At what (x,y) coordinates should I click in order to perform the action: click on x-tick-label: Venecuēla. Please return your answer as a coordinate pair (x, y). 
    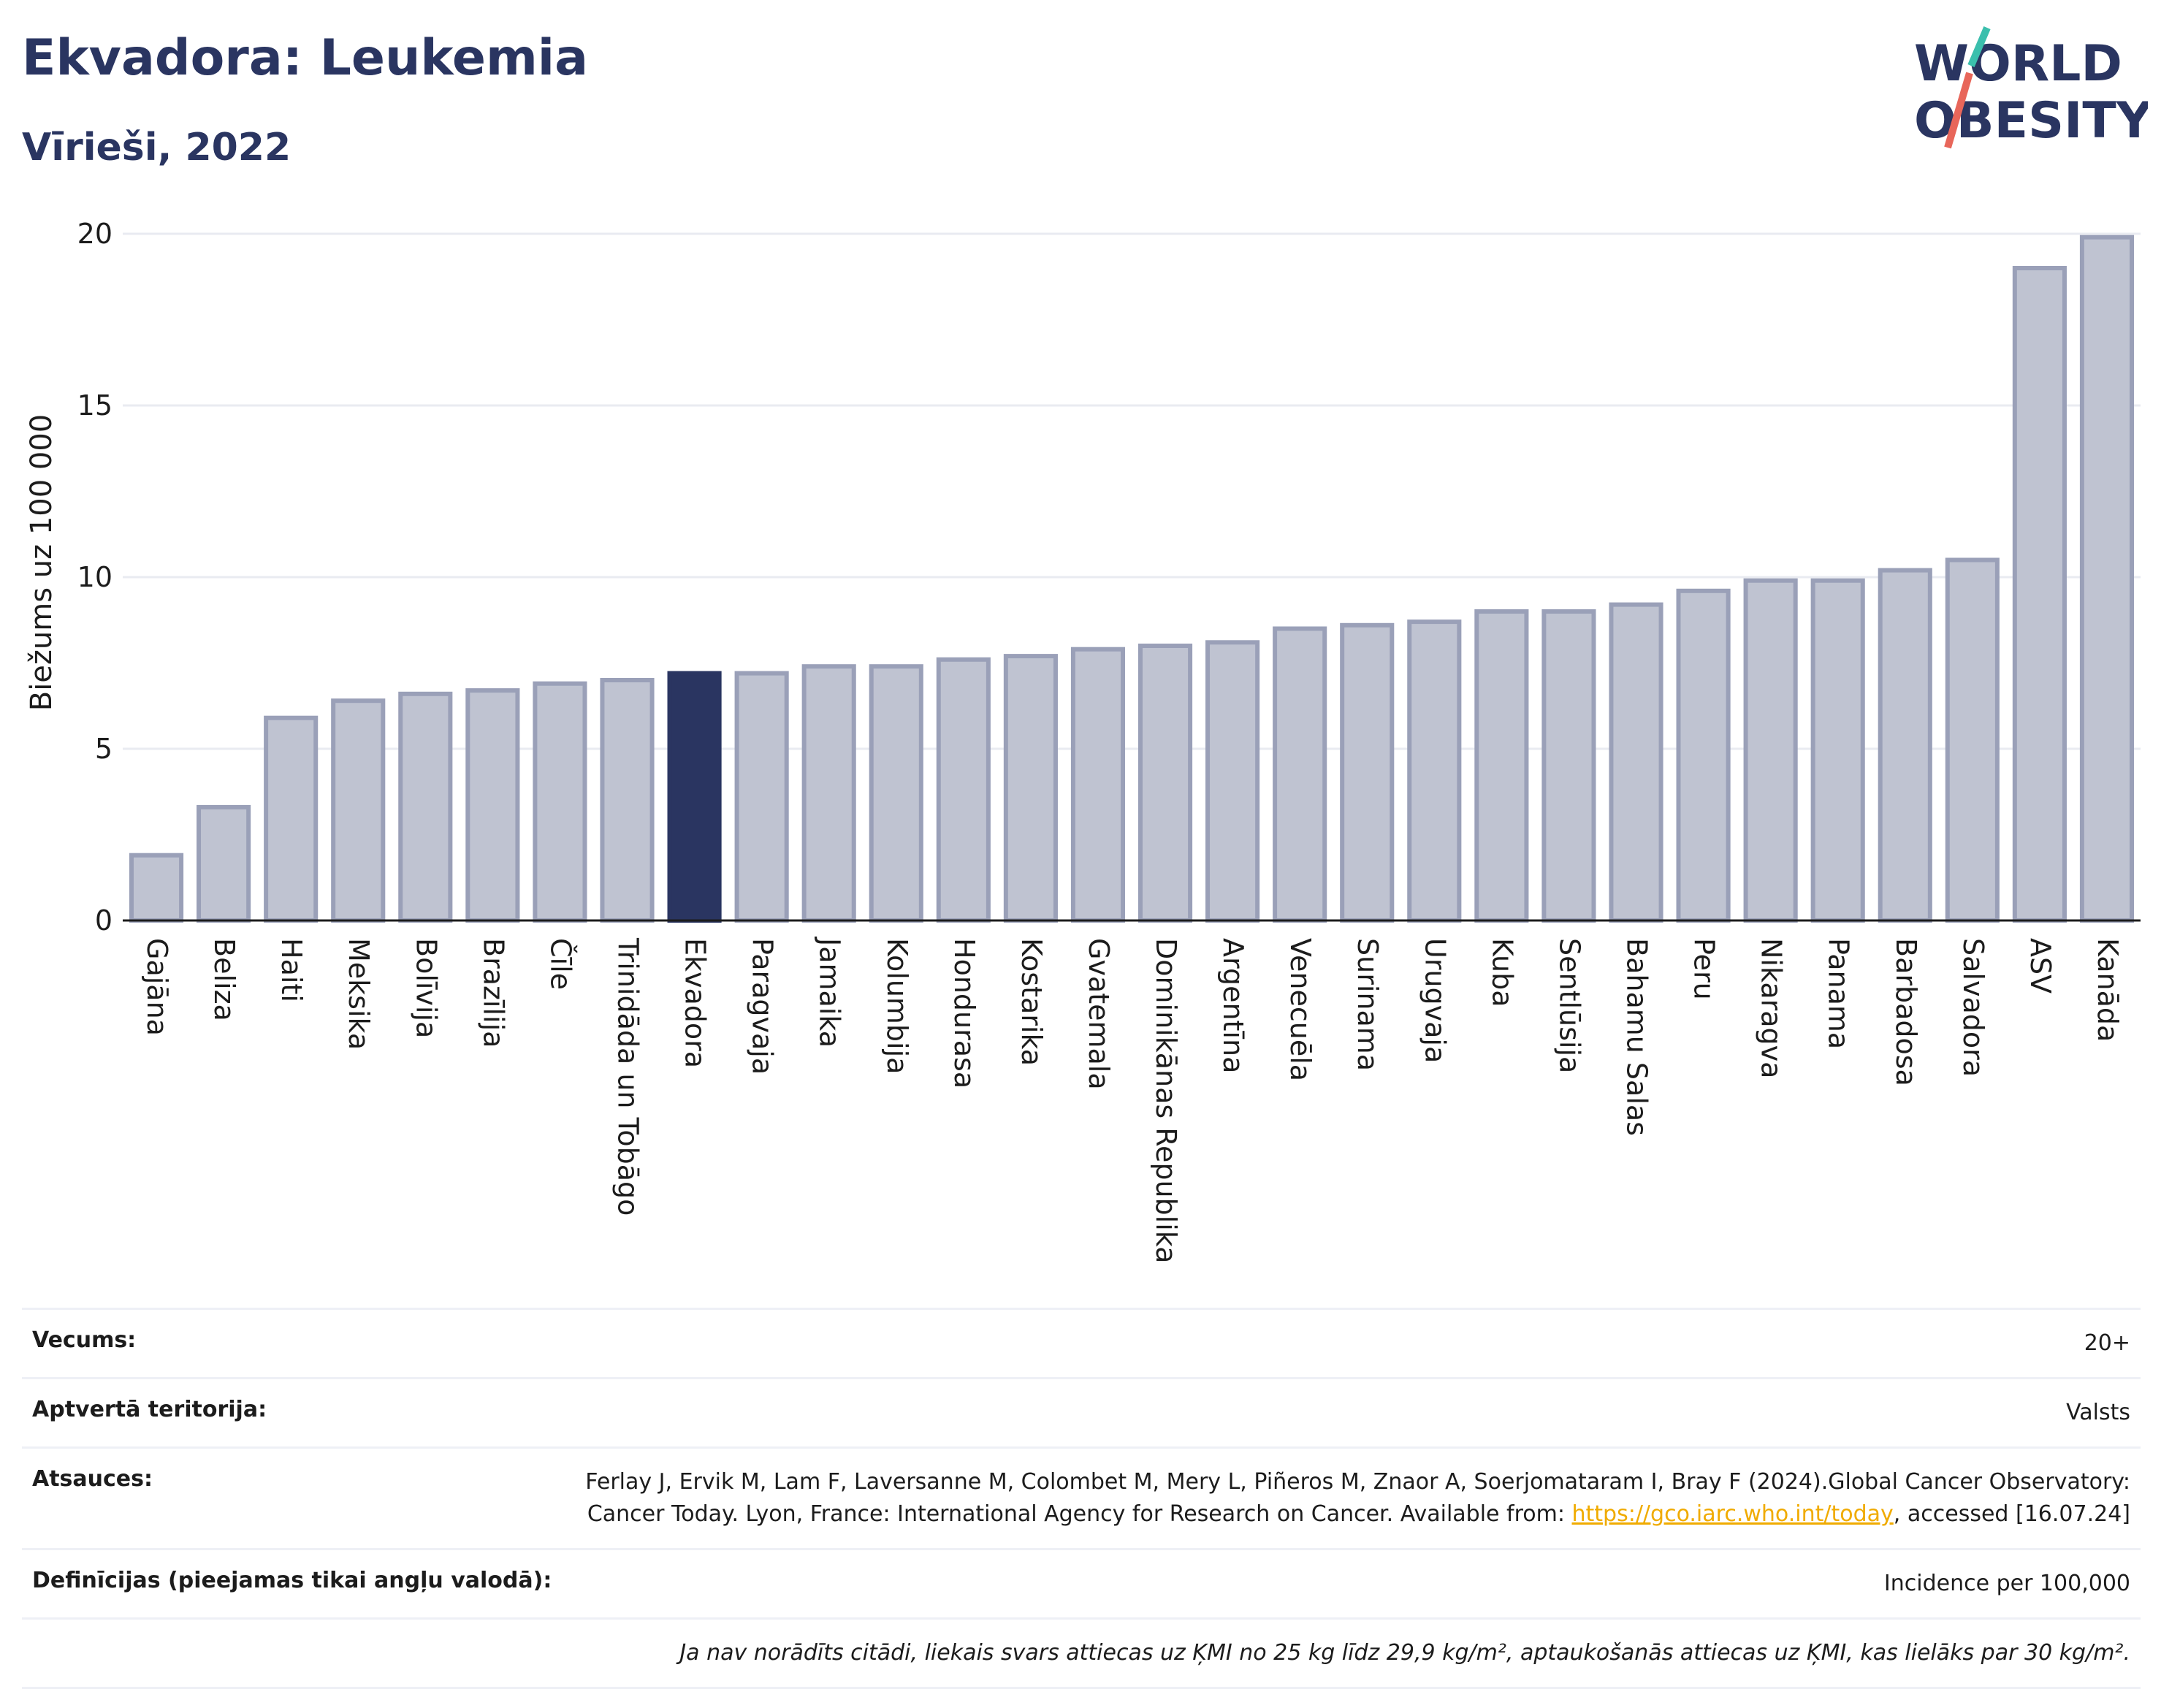
    Looking at the image, I should click on (1300, 1009).